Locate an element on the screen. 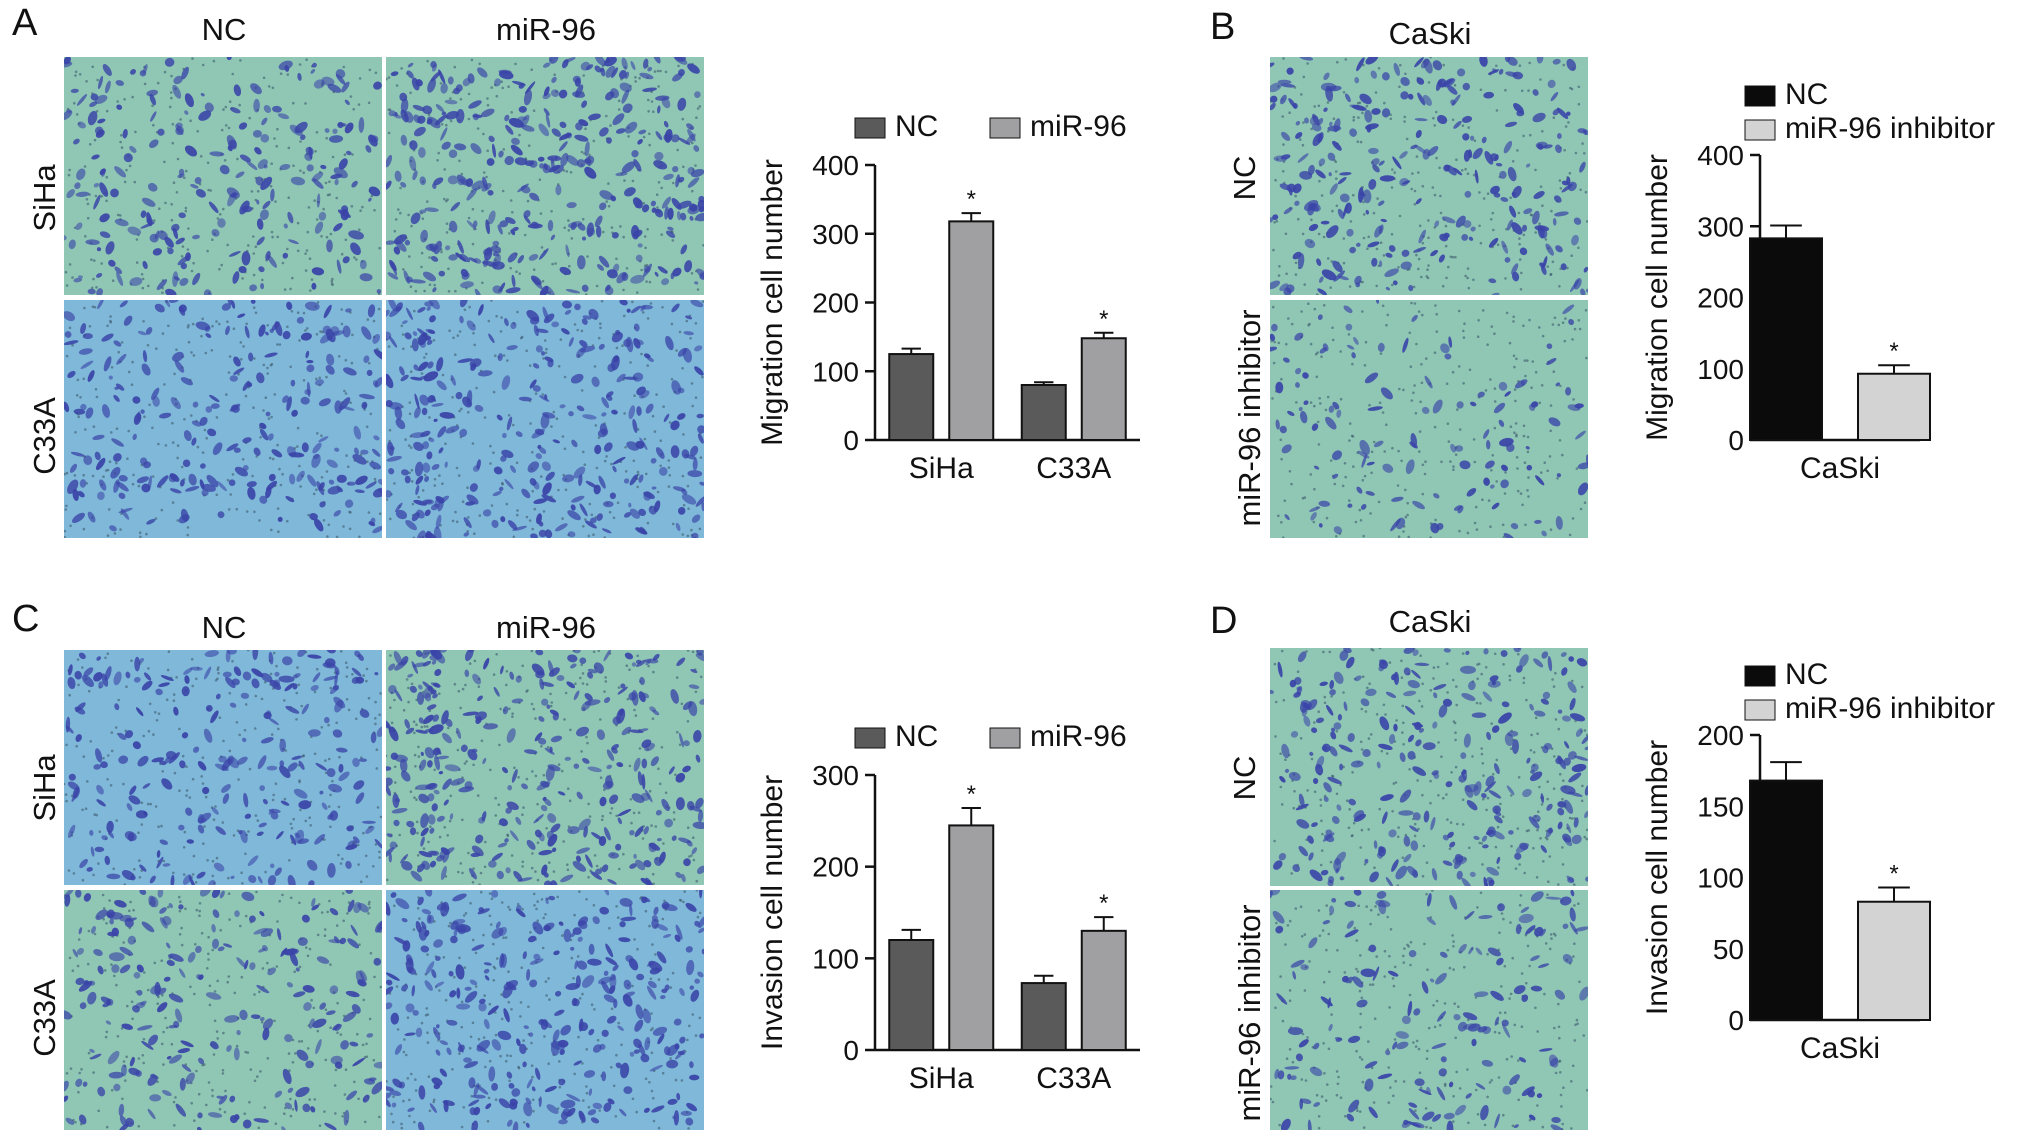  chart-c-legend-label-1: miR-96 is located at coordinates (1078, 736).